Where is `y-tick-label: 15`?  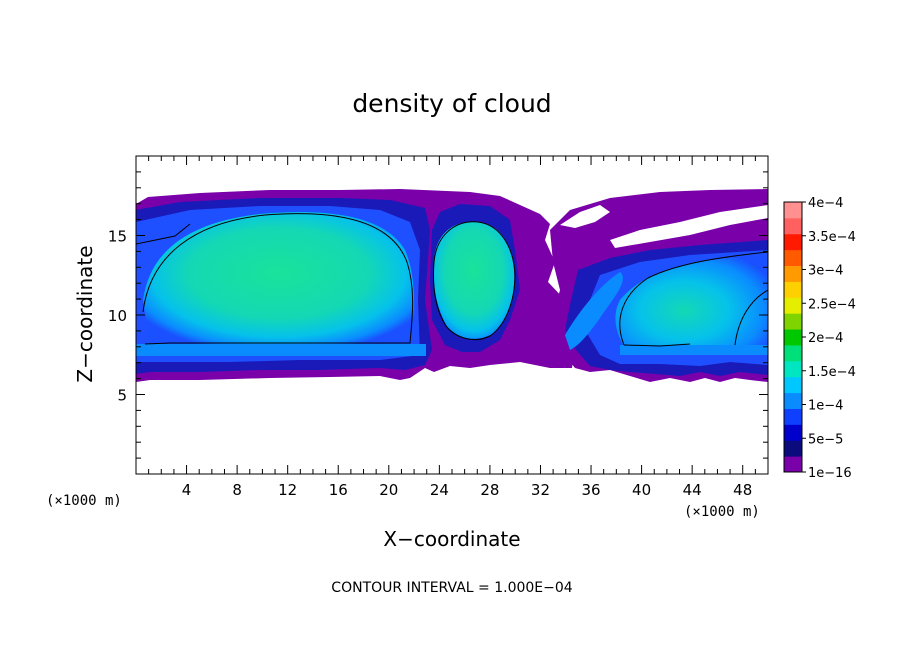 y-tick-label: 15 is located at coordinates (117, 237).